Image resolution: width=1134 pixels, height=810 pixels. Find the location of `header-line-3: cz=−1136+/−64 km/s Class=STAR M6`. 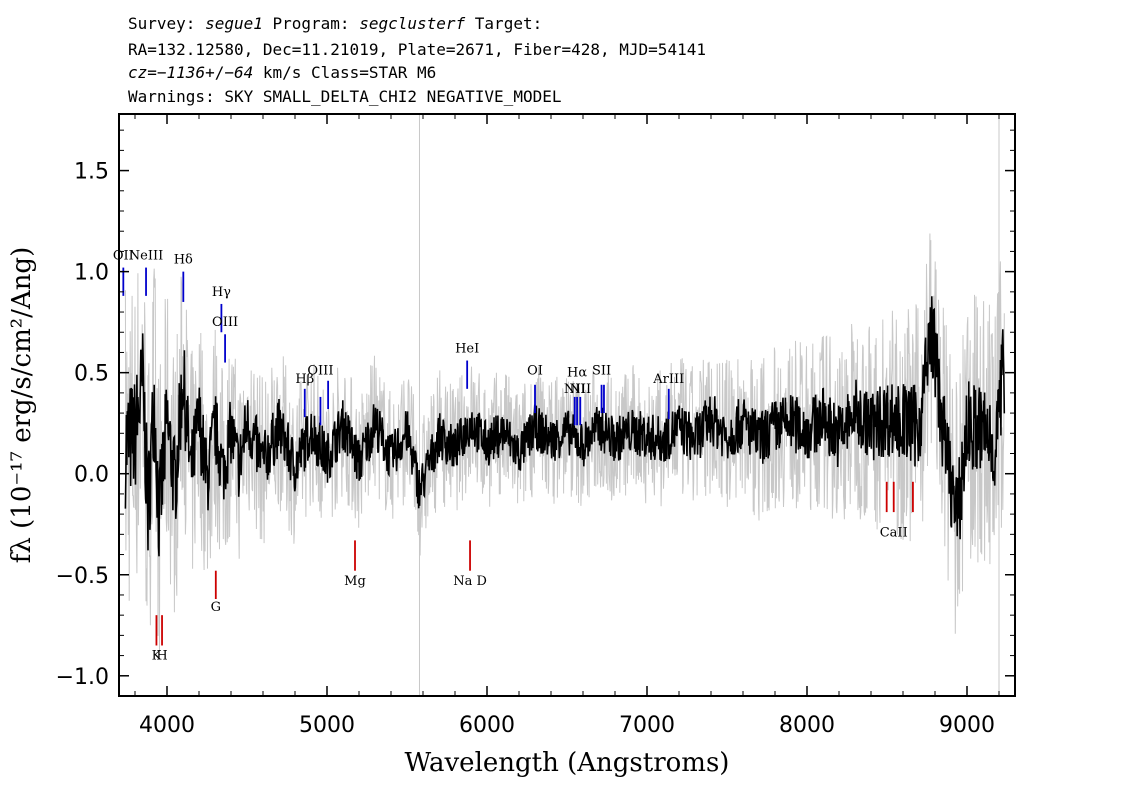

header-line-3: cz=−1136+/−64 km/s Class=STAR M6 is located at coordinates (282, 72).